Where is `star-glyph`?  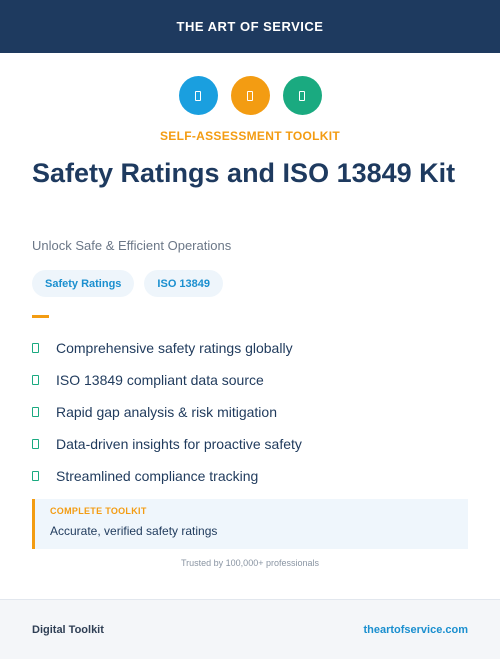 star-glyph is located at coordinates (250, 95).